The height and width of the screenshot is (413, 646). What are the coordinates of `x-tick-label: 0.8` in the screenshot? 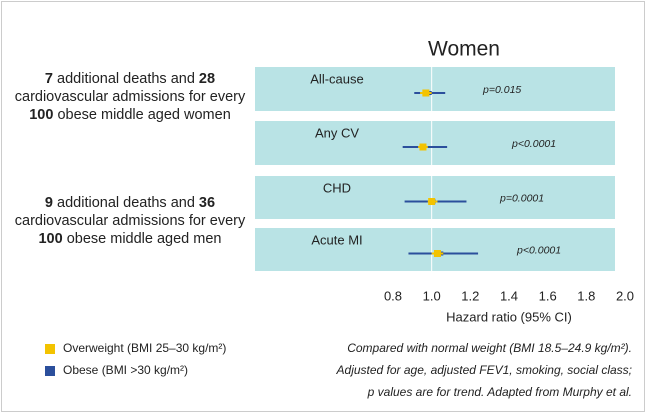 It's located at (393, 295).